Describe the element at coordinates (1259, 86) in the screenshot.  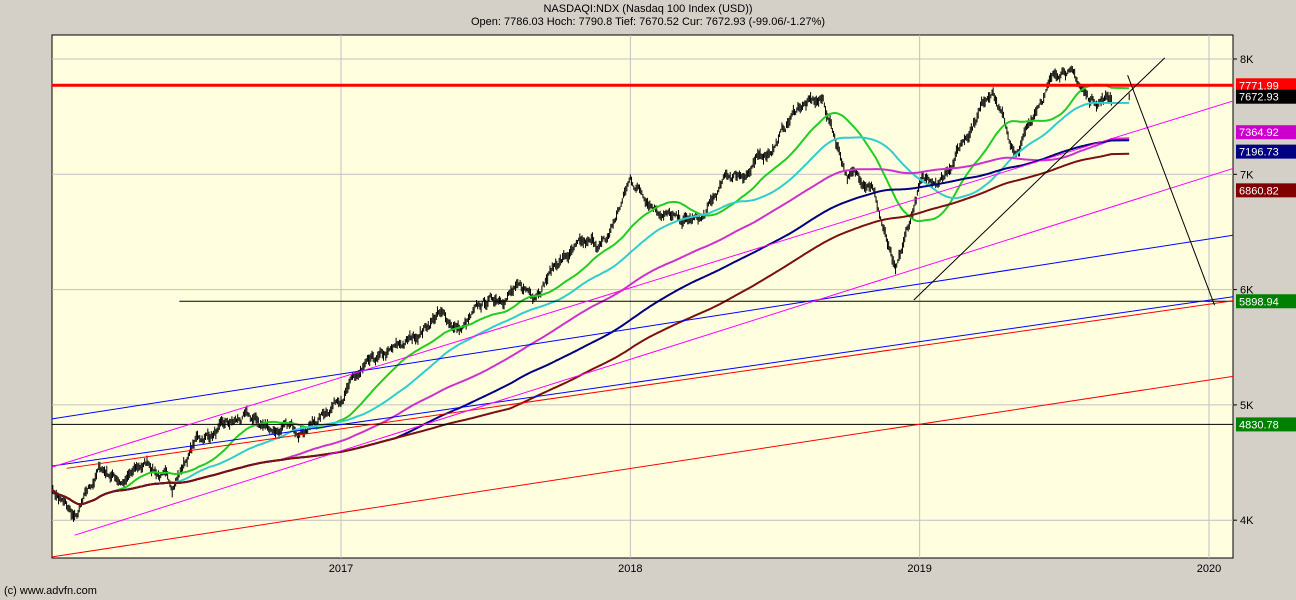
I see `value-label: 7771.99` at that location.